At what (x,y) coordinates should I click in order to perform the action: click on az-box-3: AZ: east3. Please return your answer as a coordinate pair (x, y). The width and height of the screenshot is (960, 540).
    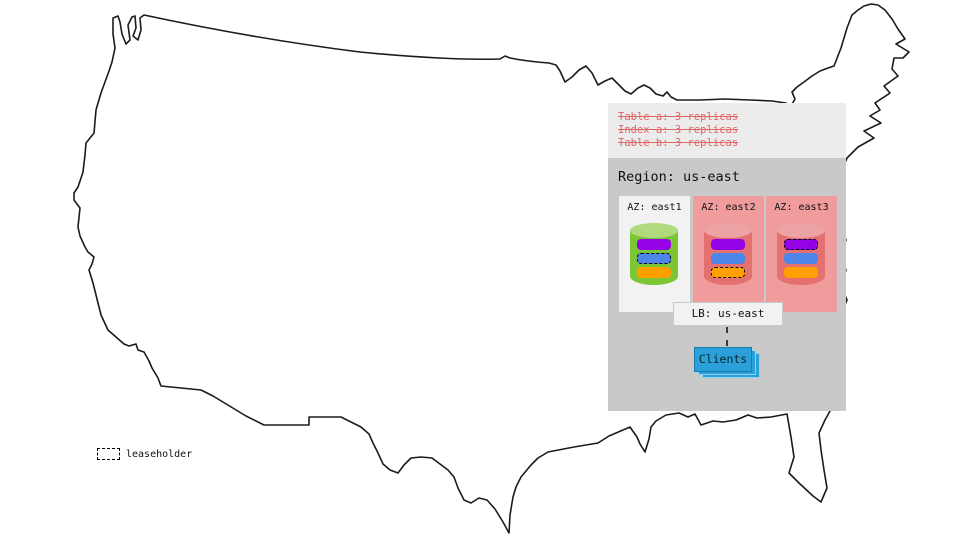
    Looking at the image, I should click on (801, 254).